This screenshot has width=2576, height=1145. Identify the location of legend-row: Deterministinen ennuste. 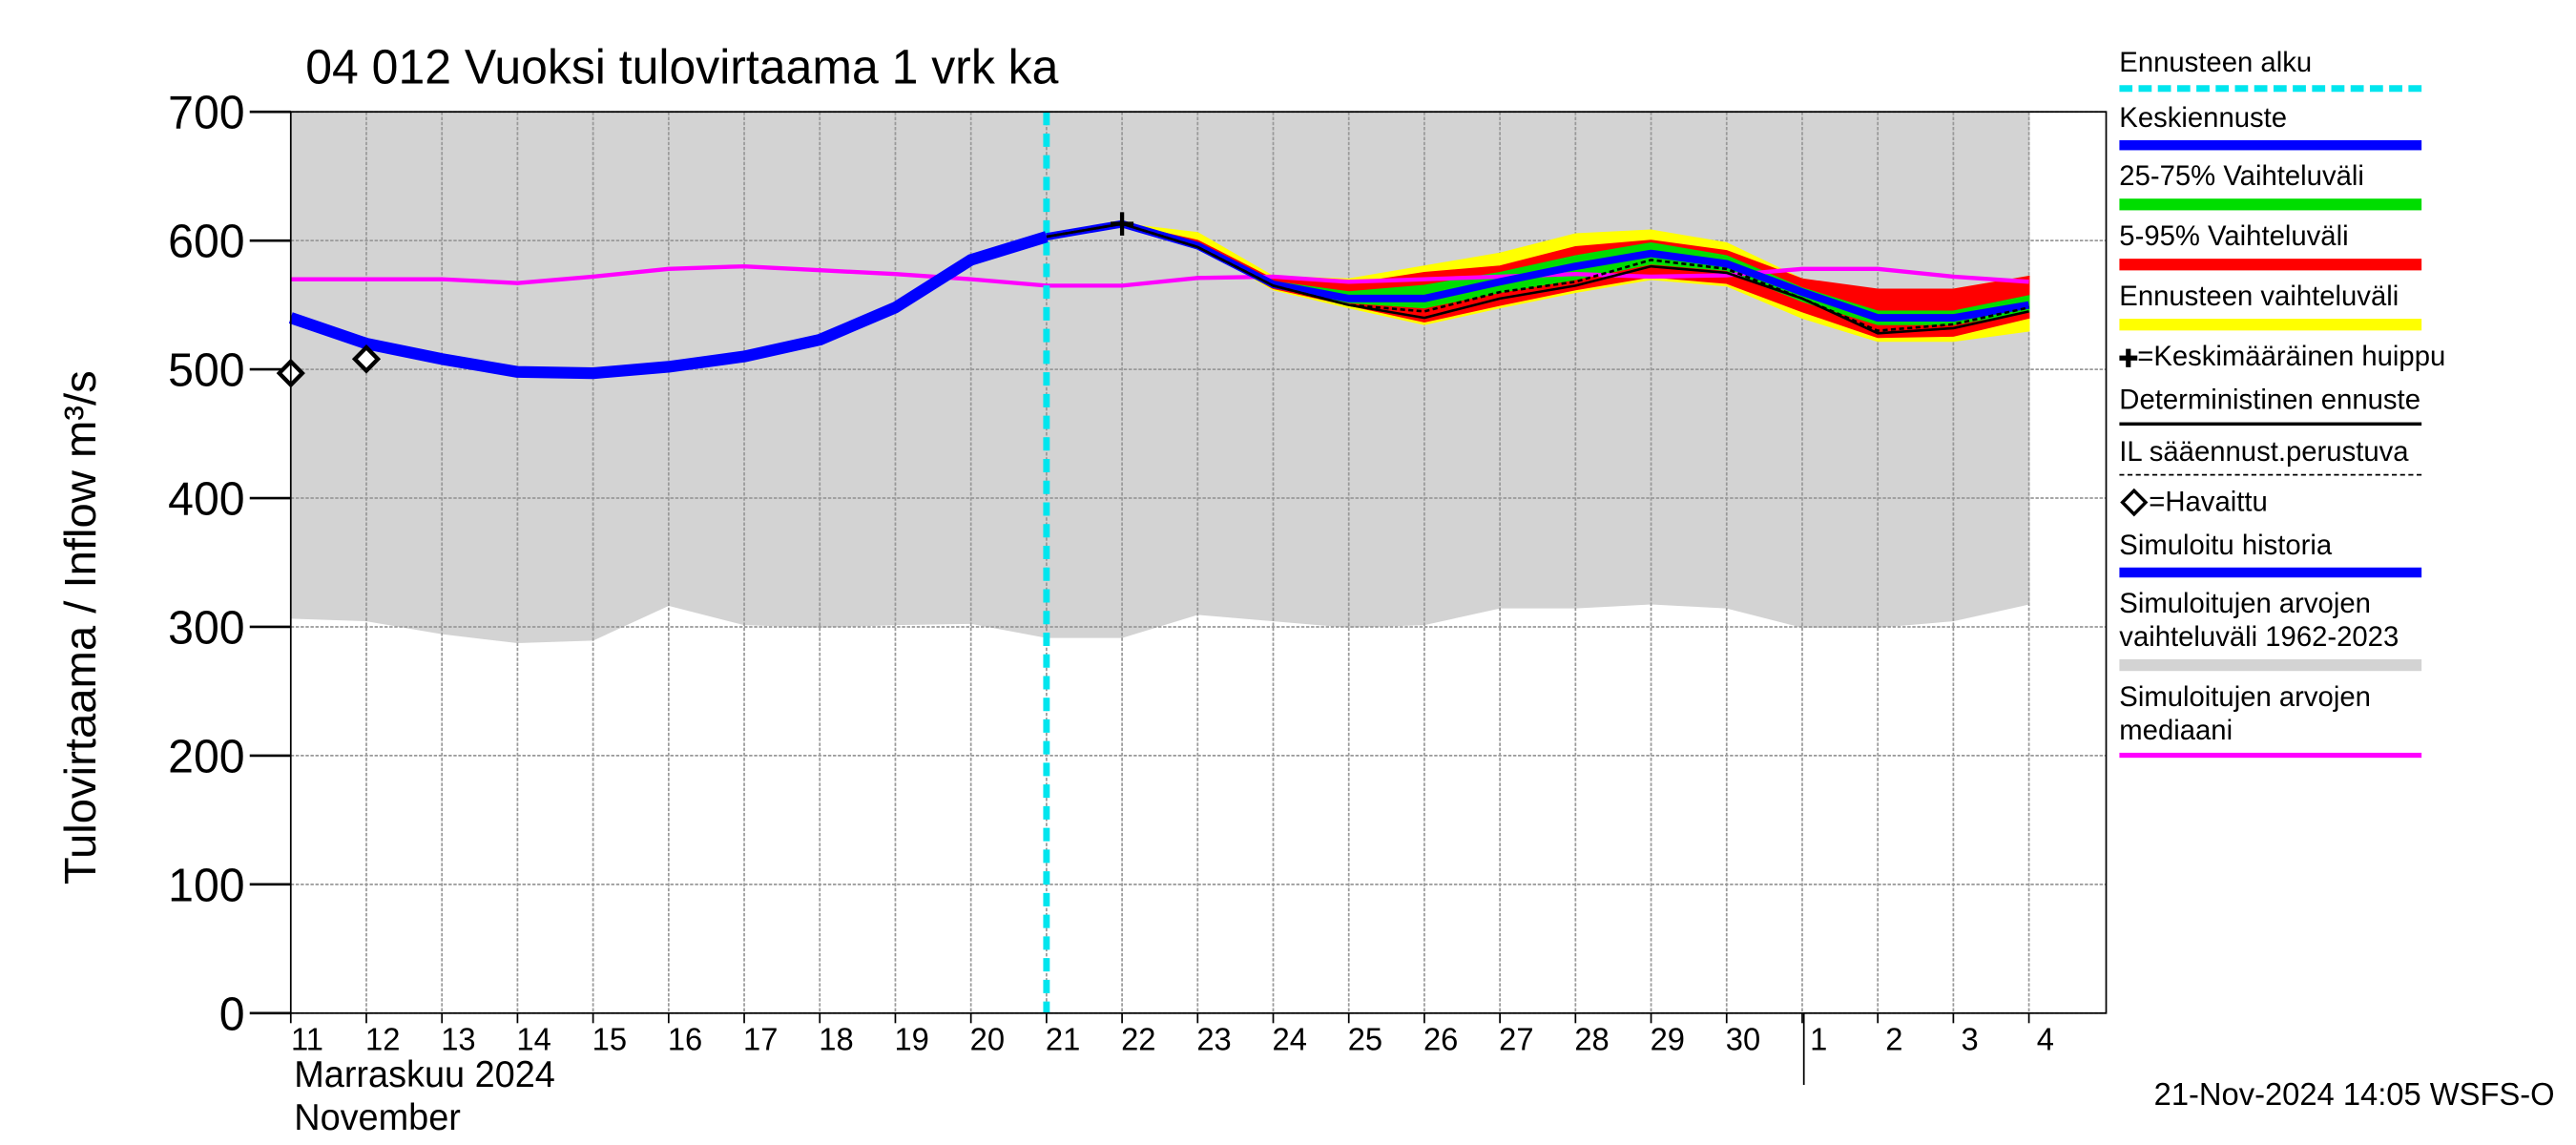
(2291, 401).